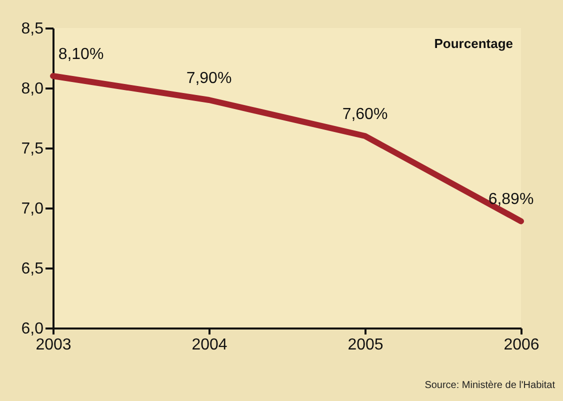  Describe the element at coordinates (32, 89) in the screenshot. I see `y-tick-label: 8,0` at that location.